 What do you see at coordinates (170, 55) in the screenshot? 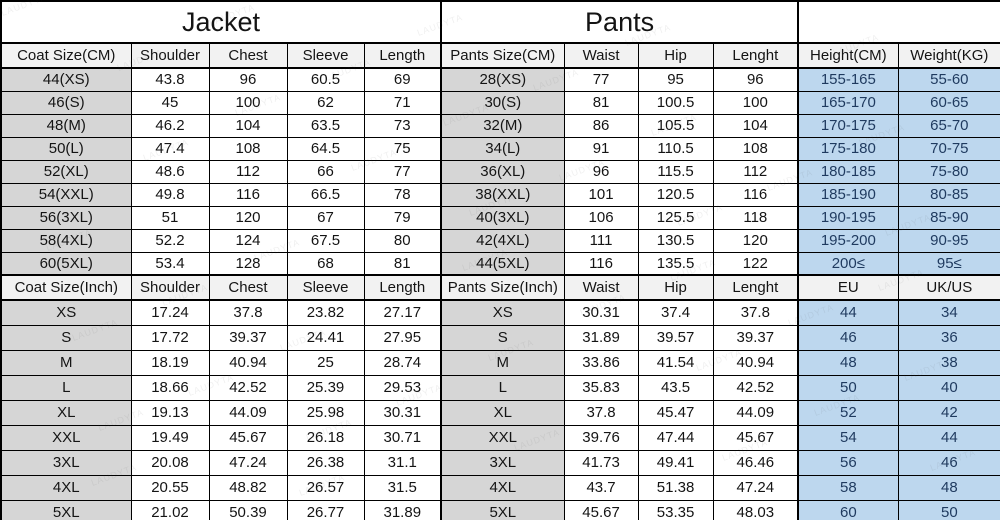
I see `column-header: Shoulder` at bounding box center [170, 55].